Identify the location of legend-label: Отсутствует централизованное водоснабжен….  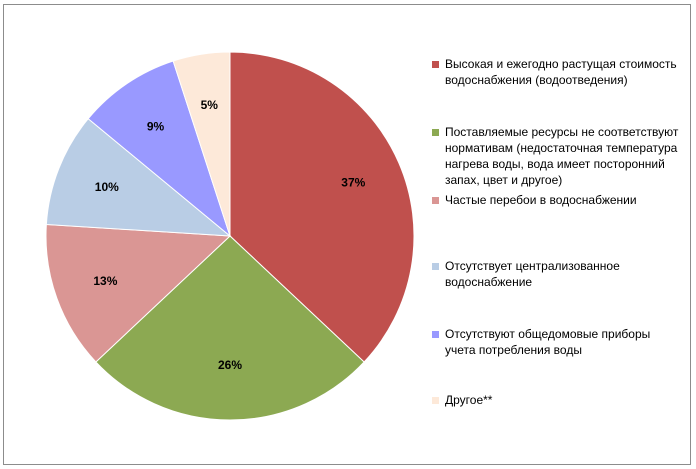
(532, 274).